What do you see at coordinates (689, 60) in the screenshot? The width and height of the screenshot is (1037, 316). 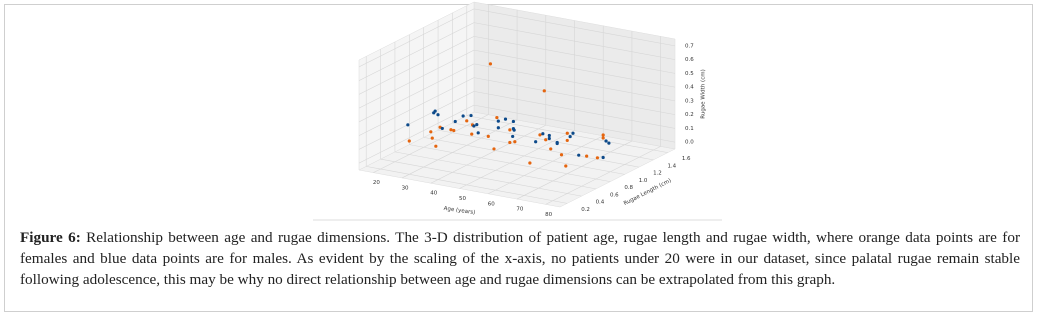 I see `z-tick-label: 0.6` at bounding box center [689, 60].